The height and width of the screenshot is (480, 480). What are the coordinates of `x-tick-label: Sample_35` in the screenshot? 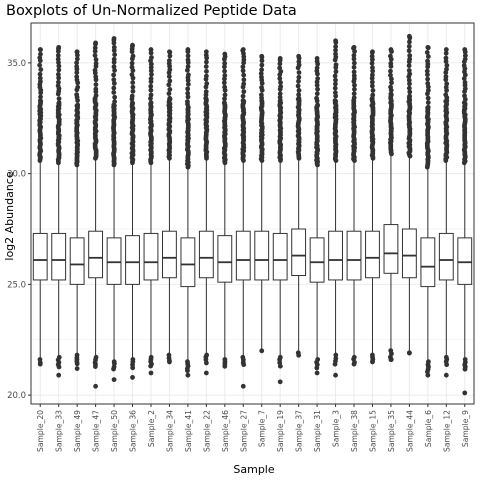 It's located at (391, 431).